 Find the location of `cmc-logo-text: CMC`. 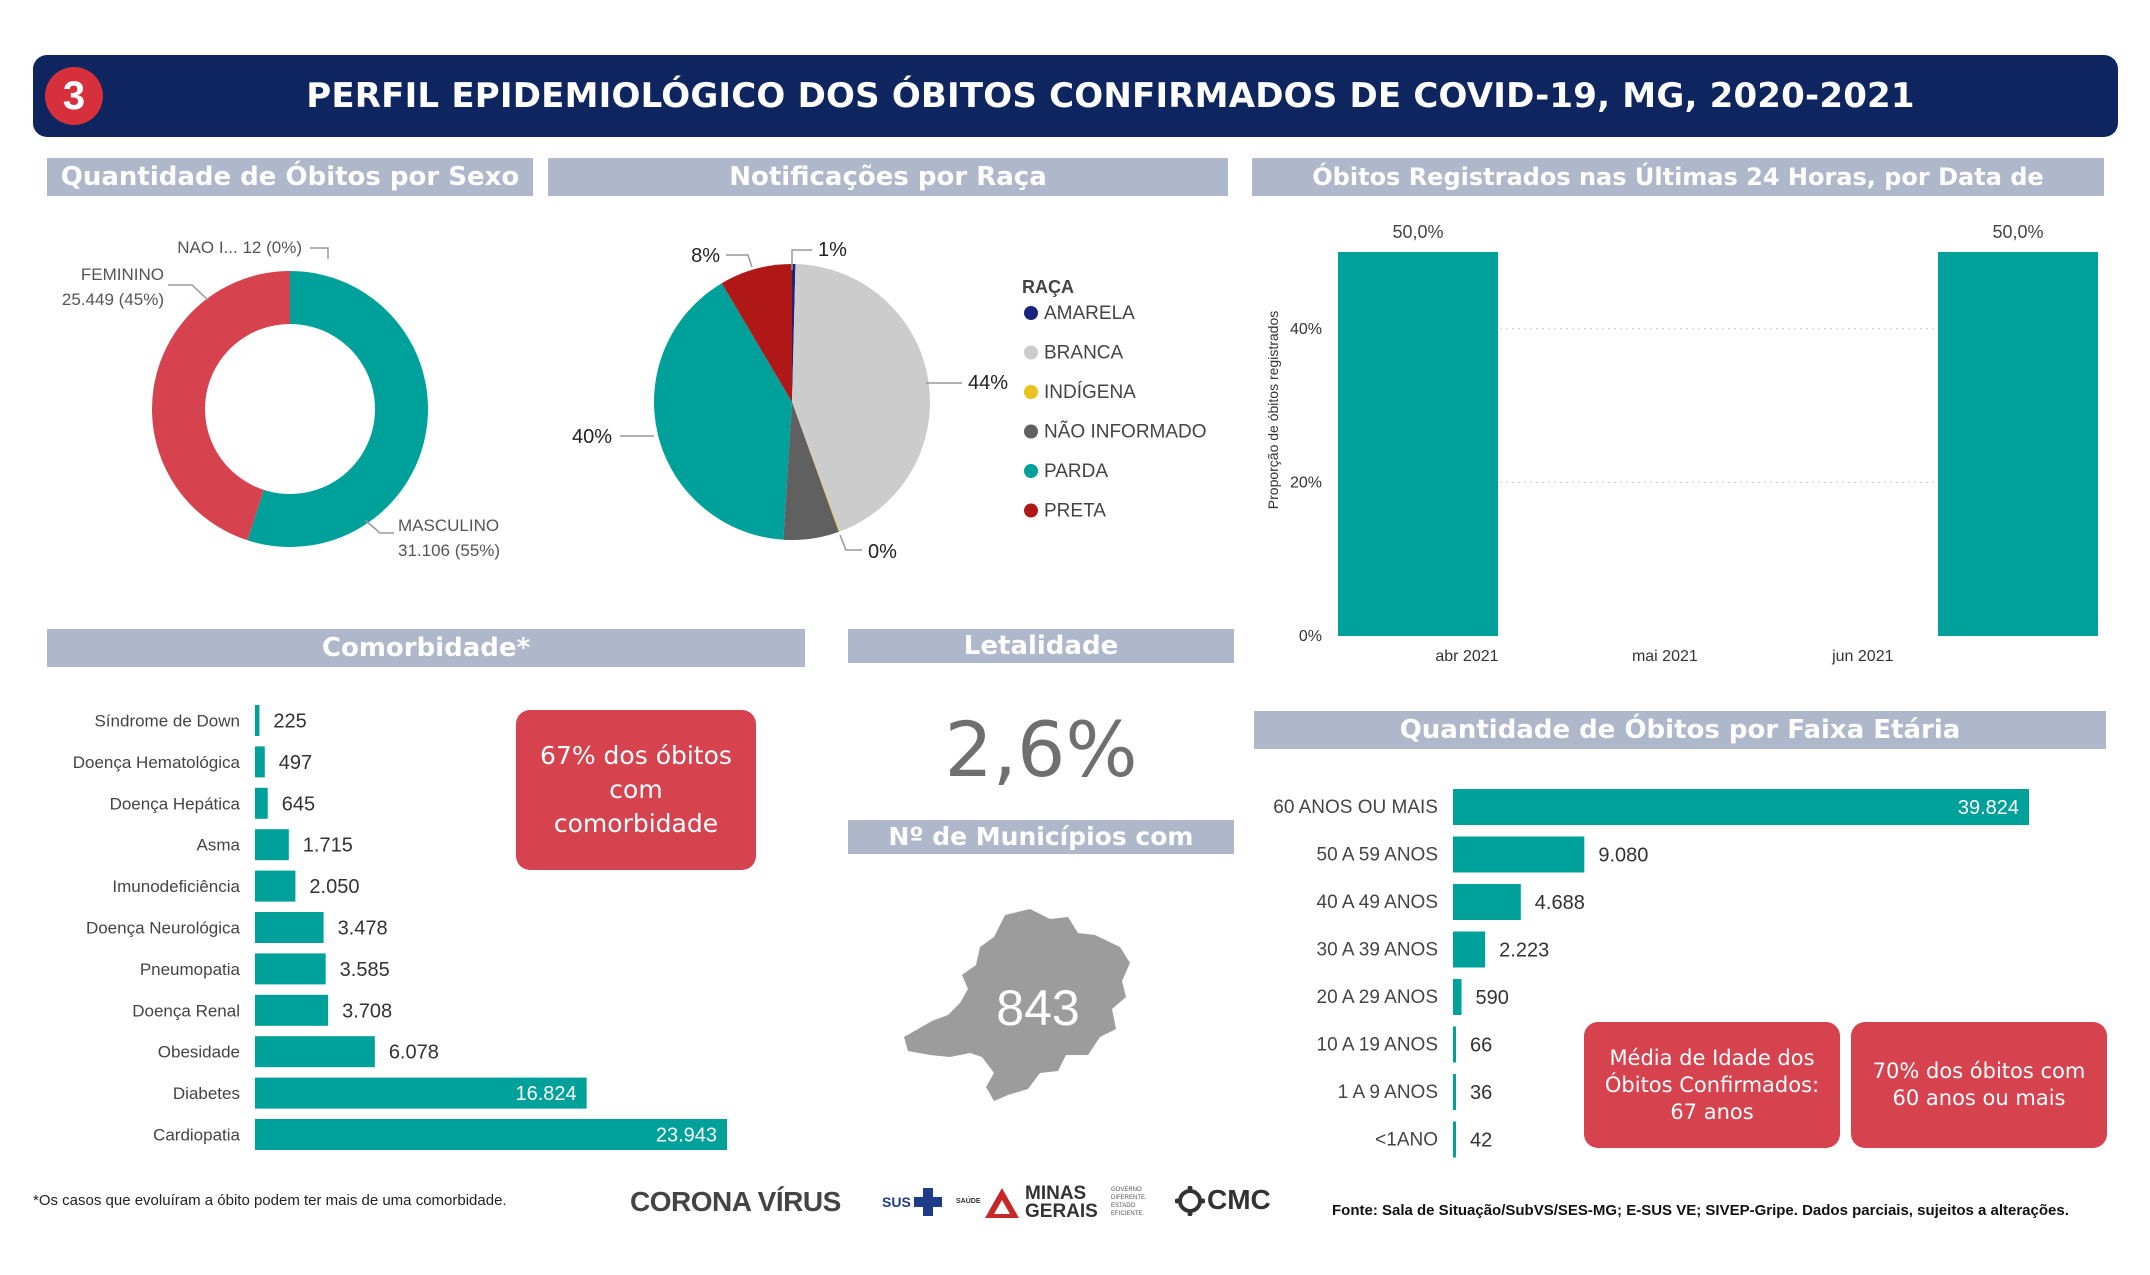

cmc-logo-text: CMC is located at coordinates (1239, 1199).